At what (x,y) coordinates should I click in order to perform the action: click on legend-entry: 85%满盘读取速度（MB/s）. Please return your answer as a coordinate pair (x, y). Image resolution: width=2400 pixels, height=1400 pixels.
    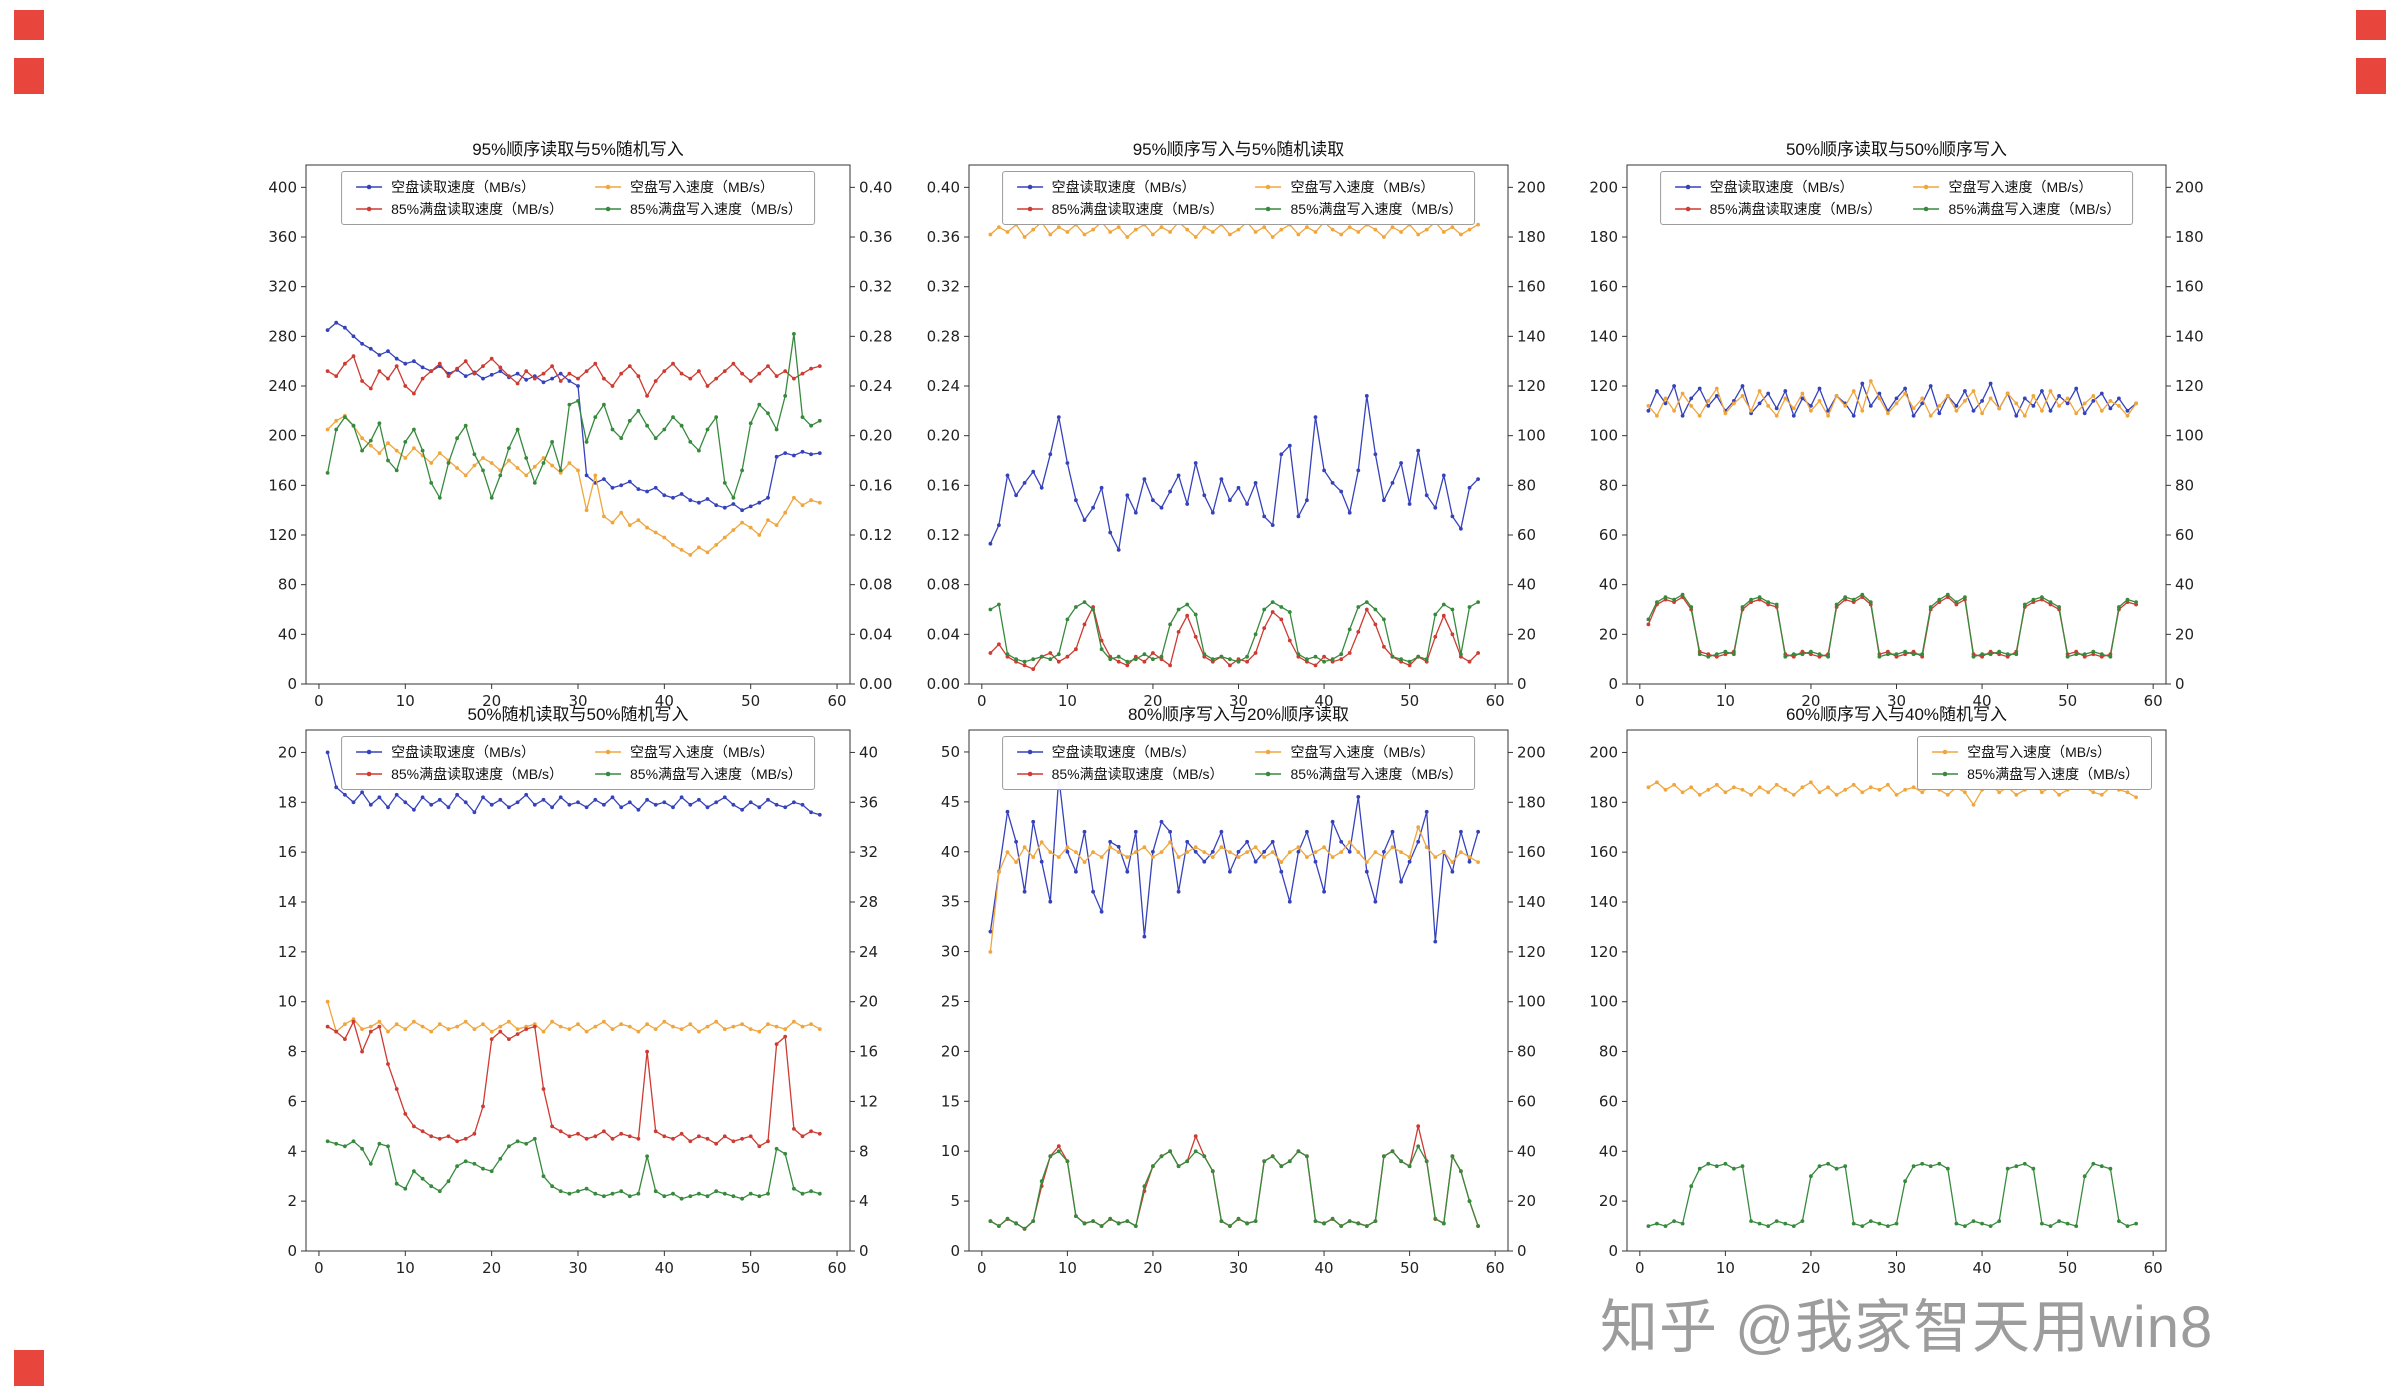
    Looking at the image, I should click on (458, 209).